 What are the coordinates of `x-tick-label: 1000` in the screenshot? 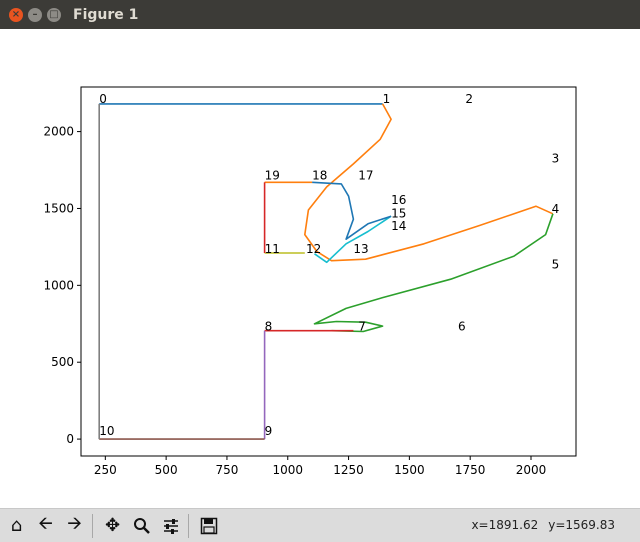 It's located at (287, 470).